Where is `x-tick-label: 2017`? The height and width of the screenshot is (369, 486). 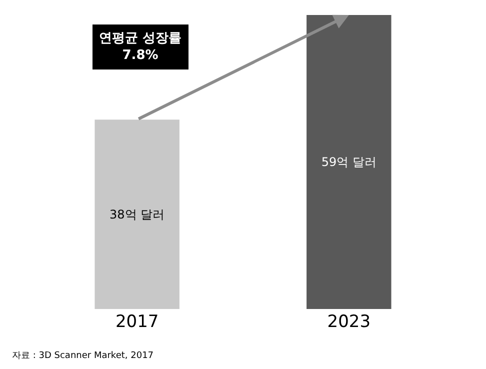 x-tick-label: 2017 is located at coordinates (137, 322).